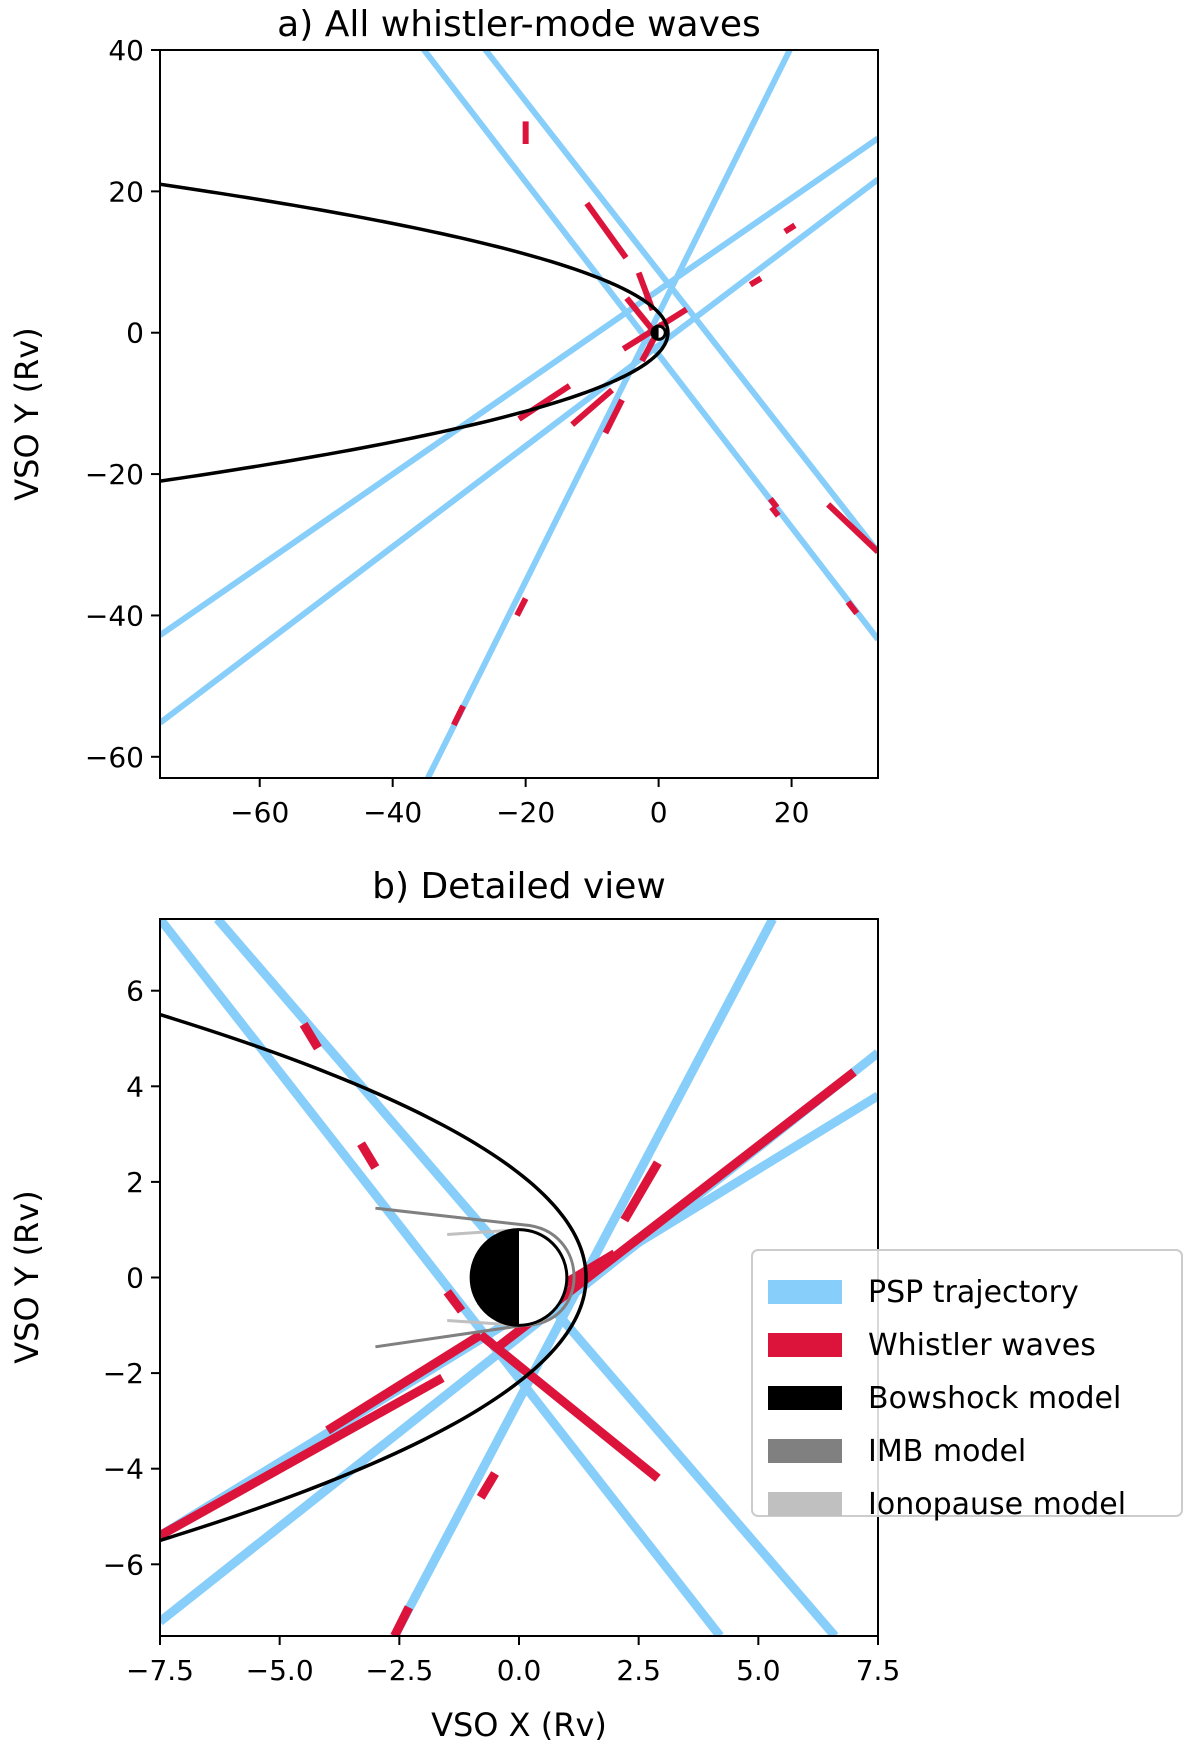 The width and height of the screenshot is (1200, 1751). What do you see at coordinates (792, 812) in the screenshot?
I see `x-tick-label-a: 20` at bounding box center [792, 812].